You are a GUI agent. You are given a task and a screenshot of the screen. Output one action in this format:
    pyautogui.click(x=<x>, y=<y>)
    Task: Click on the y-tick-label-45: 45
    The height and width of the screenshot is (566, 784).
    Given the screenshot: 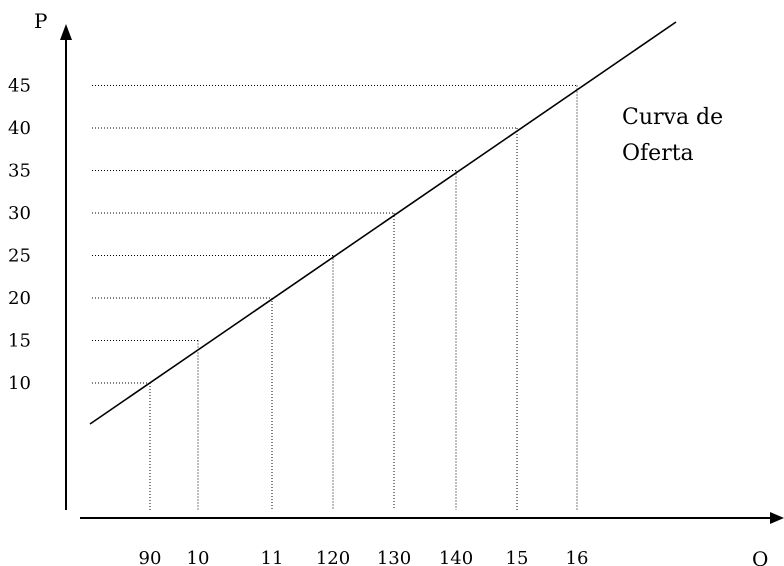 What is the action you would take?
    pyautogui.click(x=19, y=86)
    